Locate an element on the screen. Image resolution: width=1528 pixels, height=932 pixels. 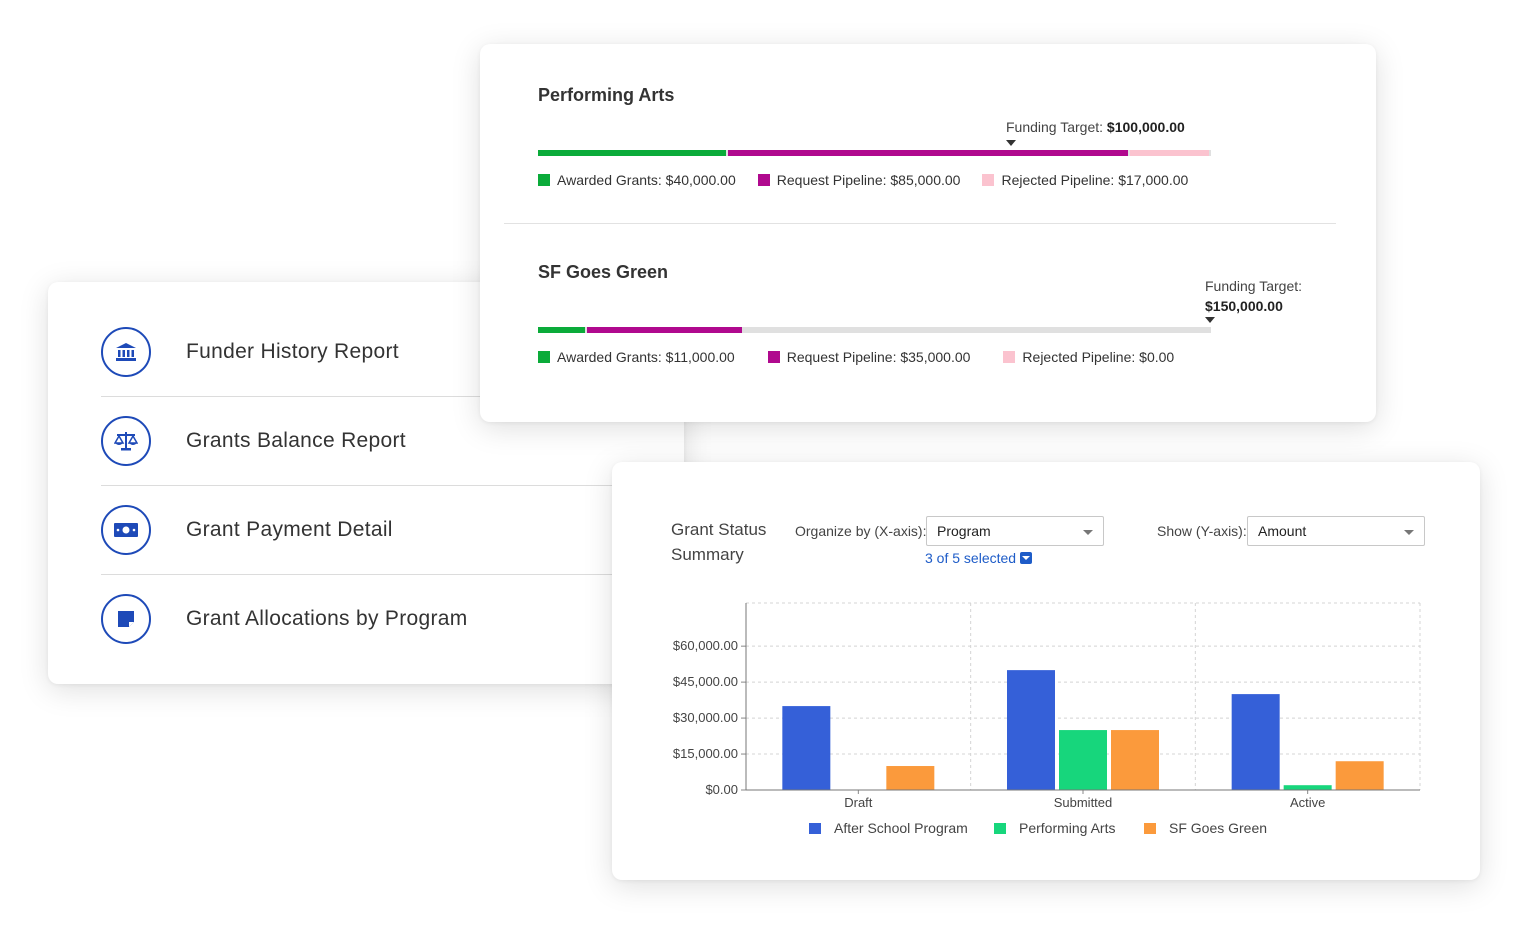
legend-label: Performing Arts is located at coordinates (1067, 828).